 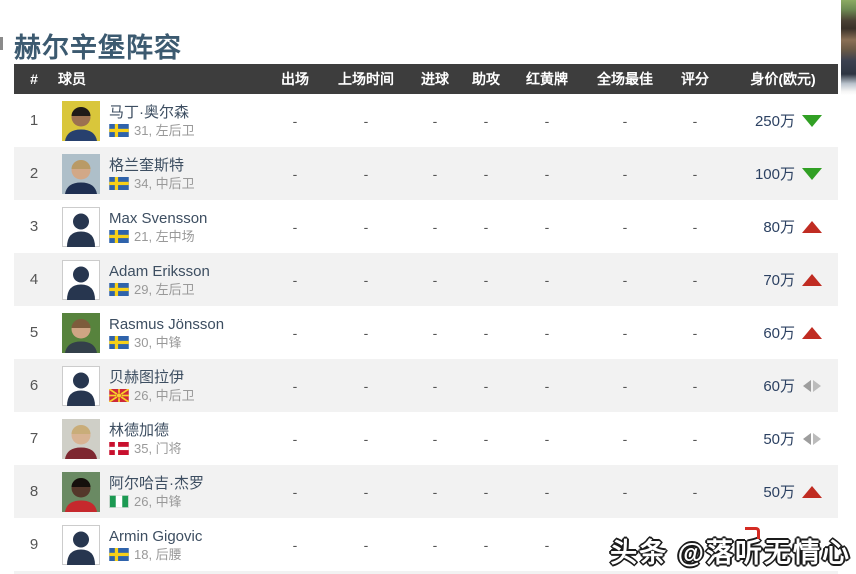 I want to click on player-cell: Adam Eriksson 29, 左后卫, so click(x=158, y=279).